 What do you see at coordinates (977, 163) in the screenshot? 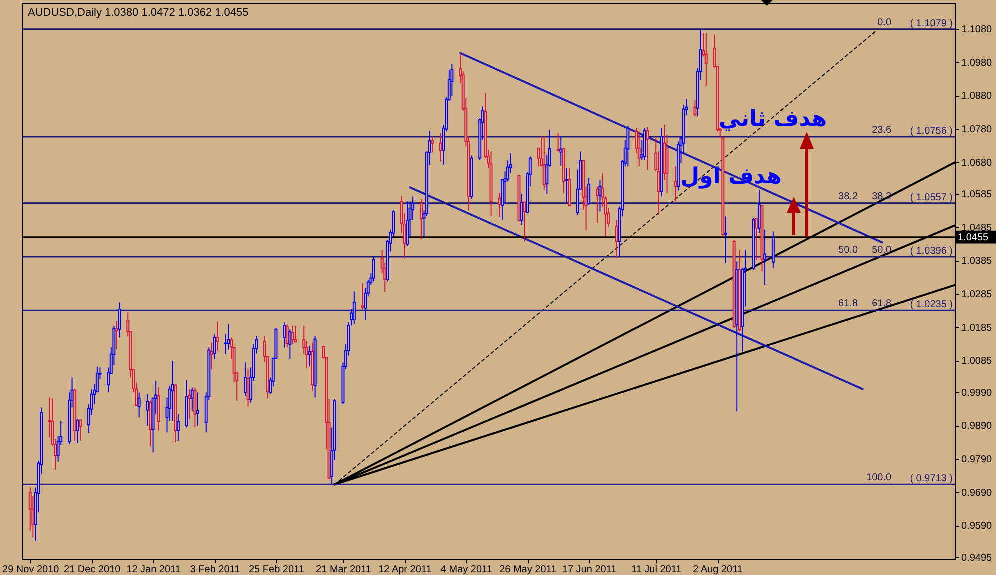
I see `y-tick-label: 1.0680` at bounding box center [977, 163].